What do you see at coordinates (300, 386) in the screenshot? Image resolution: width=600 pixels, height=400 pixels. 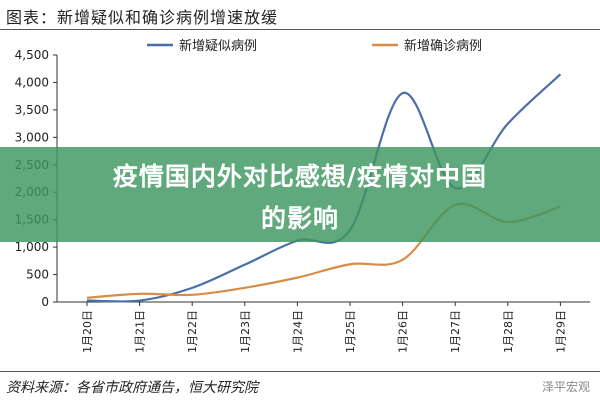 I see `source-footer: 资料来源：各省市政府通告，恒大研究院 泽平宏观` at bounding box center [300, 386].